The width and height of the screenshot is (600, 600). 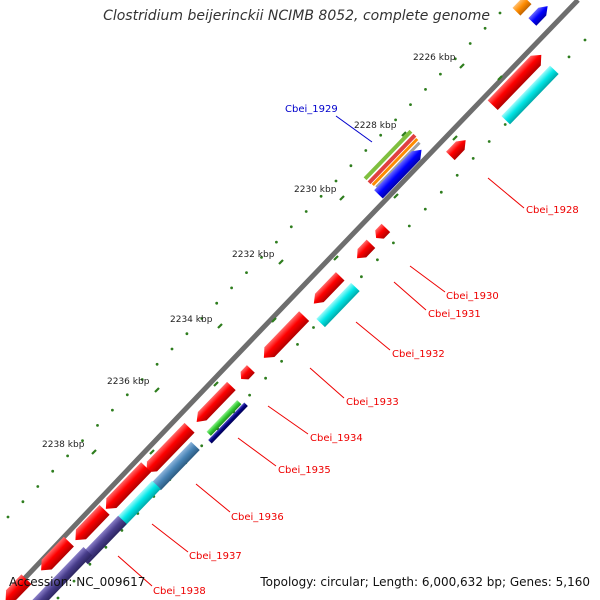 I want to click on gene-label: Cbei_1934, so click(x=336, y=438).